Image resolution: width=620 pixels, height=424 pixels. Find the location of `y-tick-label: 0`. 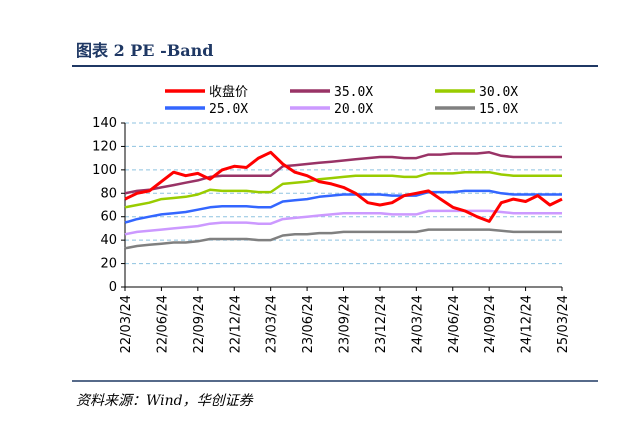

y-tick-label: 0 is located at coordinates (113, 287).